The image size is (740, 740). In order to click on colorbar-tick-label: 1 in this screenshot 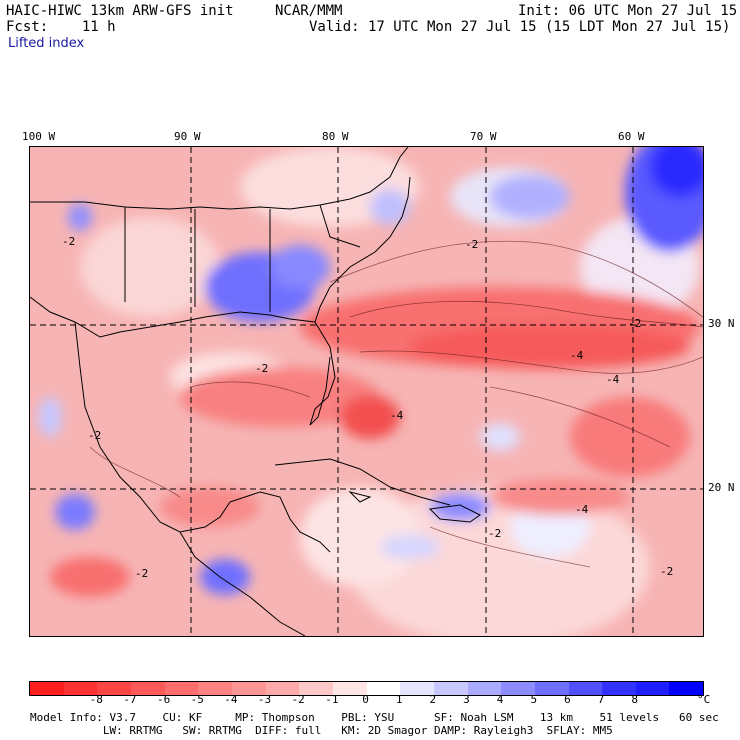, I will do `click(399, 699)`.